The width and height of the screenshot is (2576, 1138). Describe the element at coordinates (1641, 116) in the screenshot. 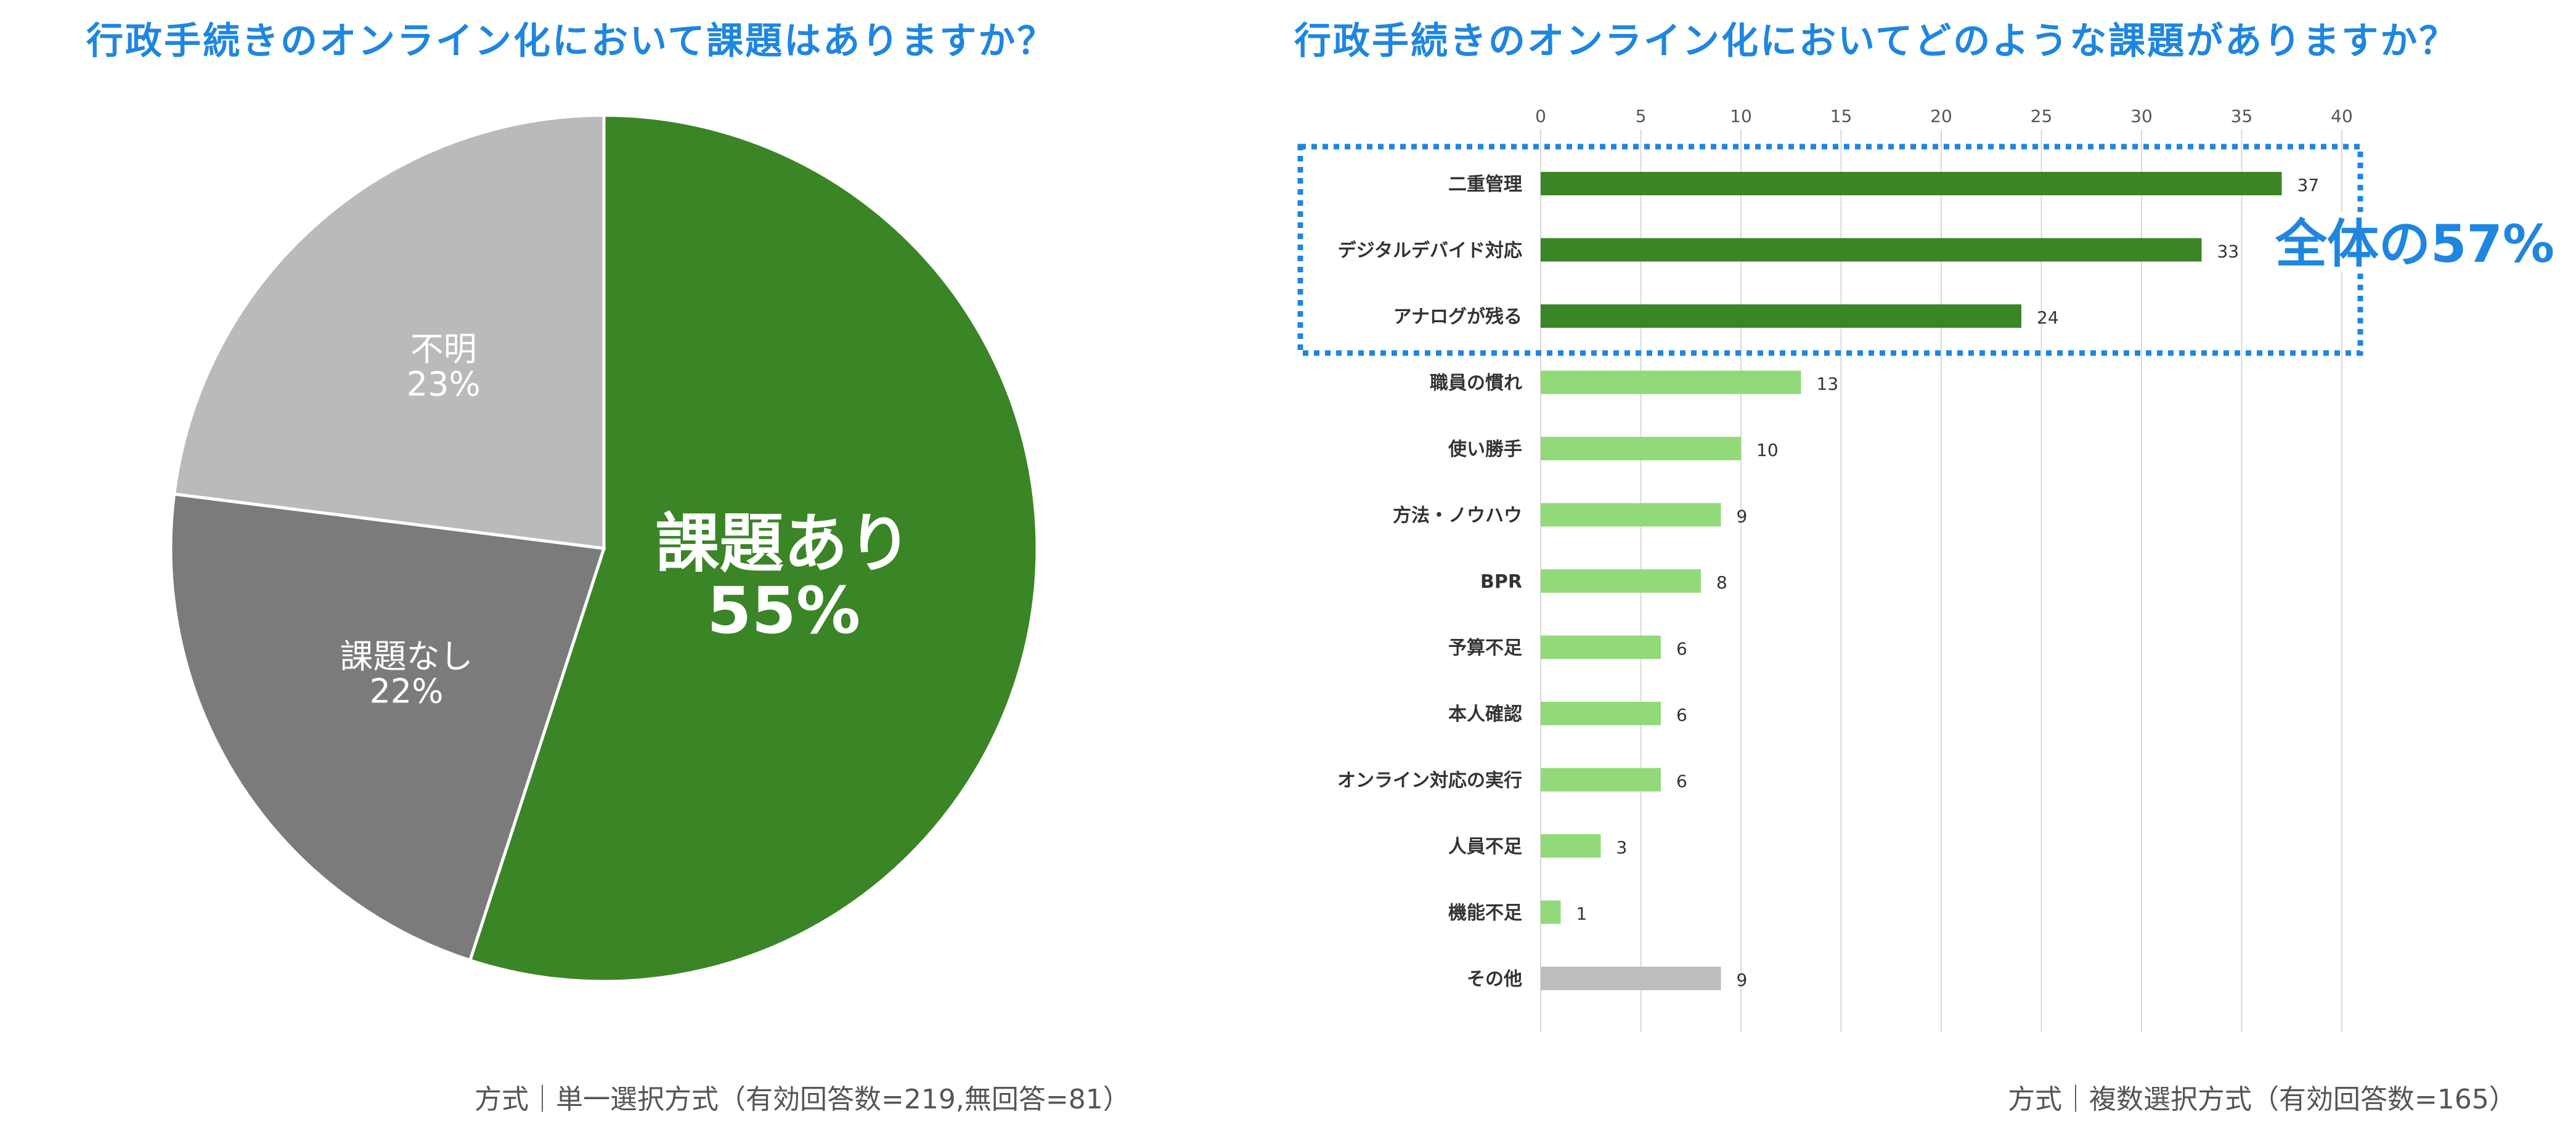

I see `x-tick-label: 5` at that location.